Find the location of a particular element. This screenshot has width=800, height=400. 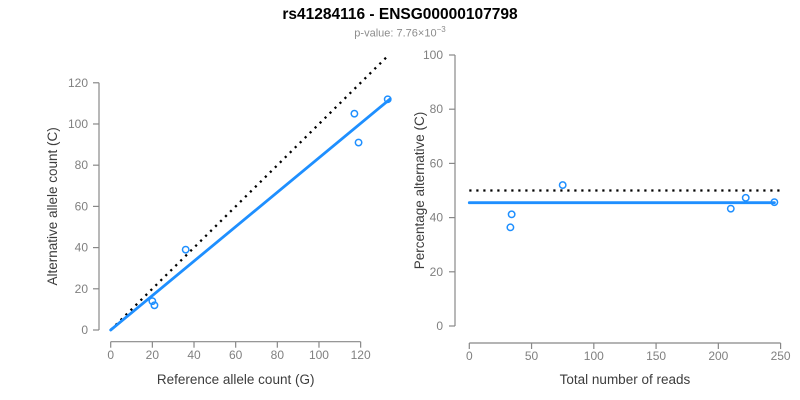

x-tick-label: 150 is located at coordinates (656, 356).